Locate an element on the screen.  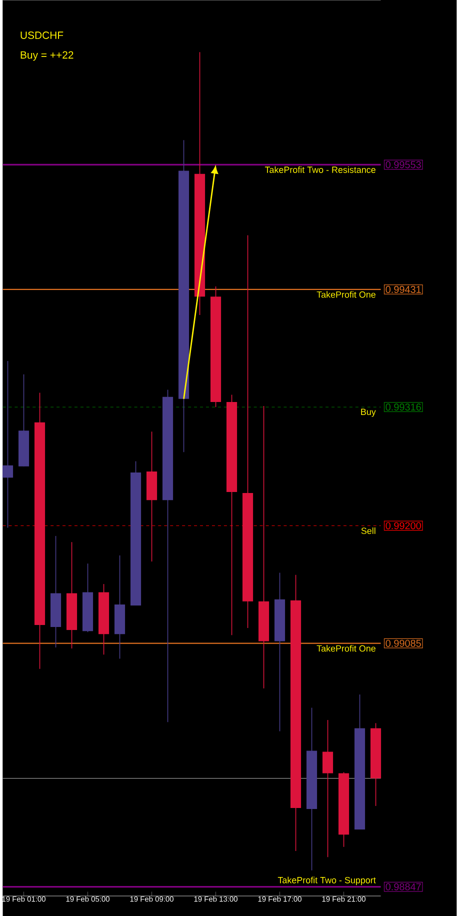
y-tick-label: 0.99553 is located at coordinates (404, 164).